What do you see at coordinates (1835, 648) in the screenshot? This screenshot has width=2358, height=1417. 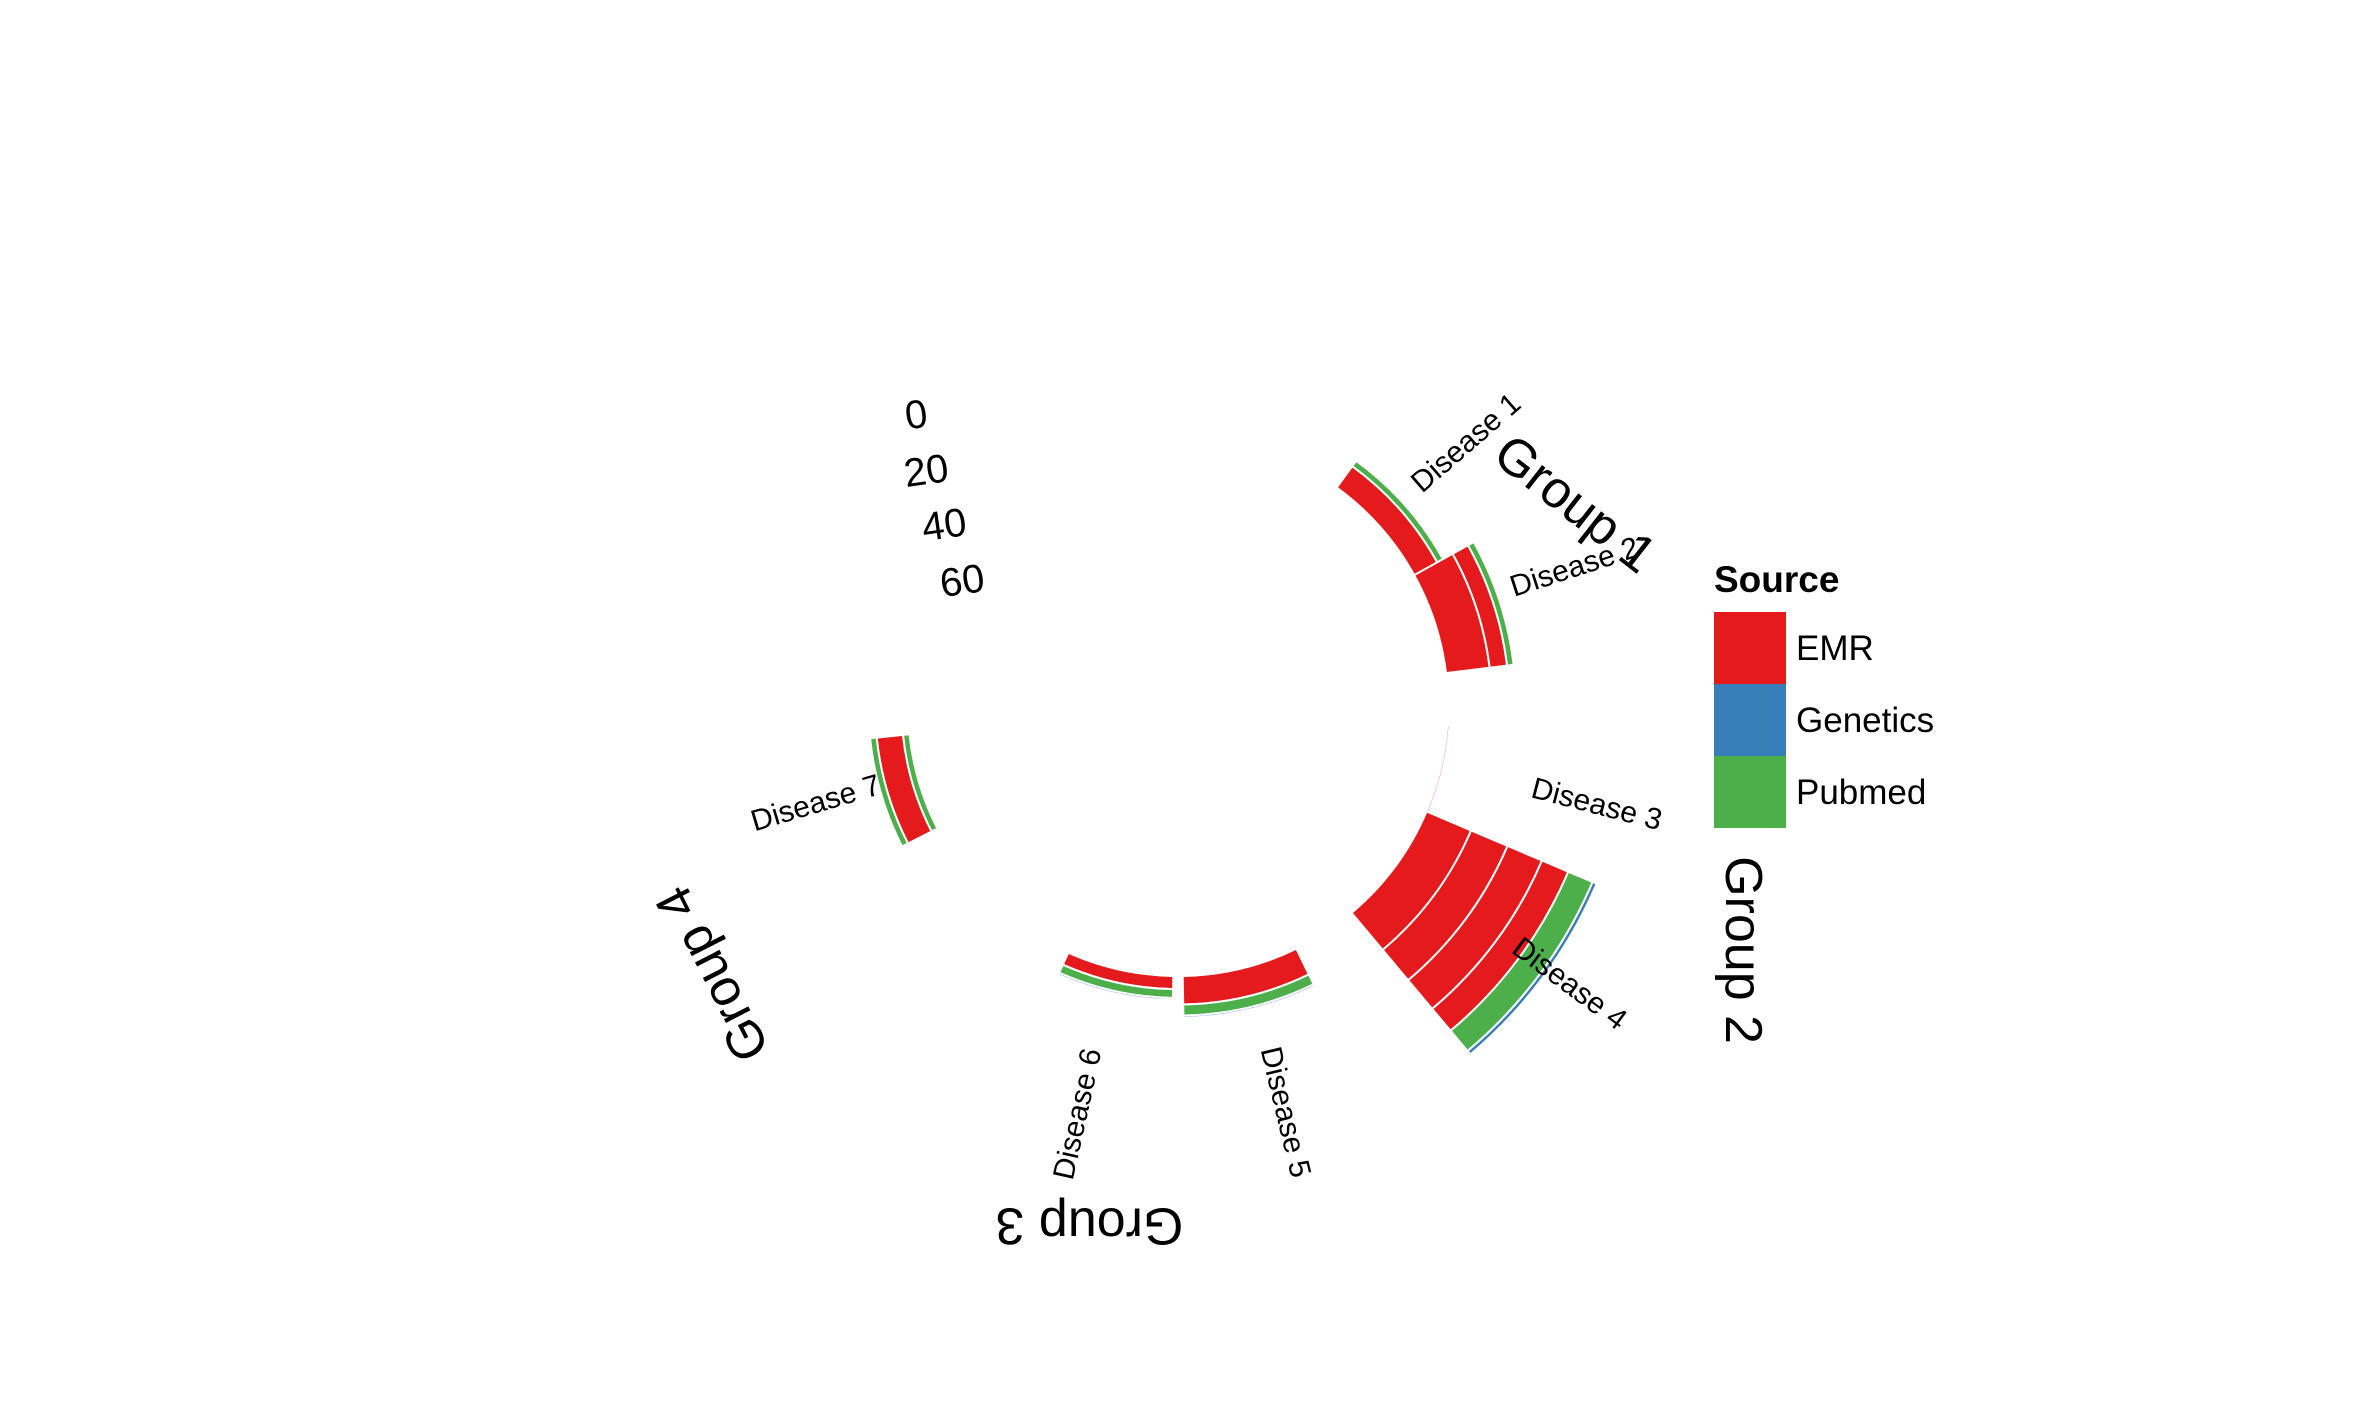 I see `legend-label-emr: EMR` at bounding box center [1835, 648].